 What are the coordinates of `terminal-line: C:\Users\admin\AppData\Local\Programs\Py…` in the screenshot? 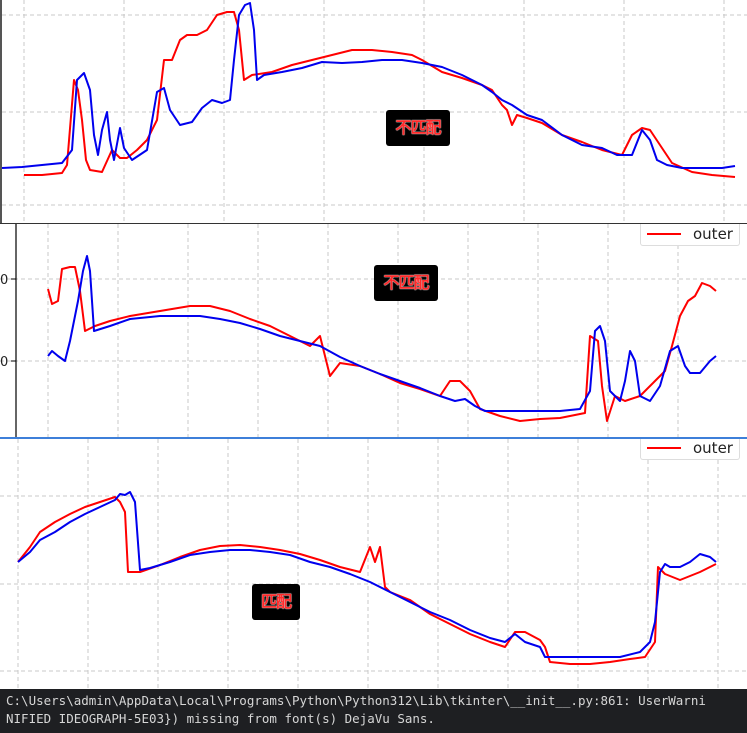 It's located at (356, 700).